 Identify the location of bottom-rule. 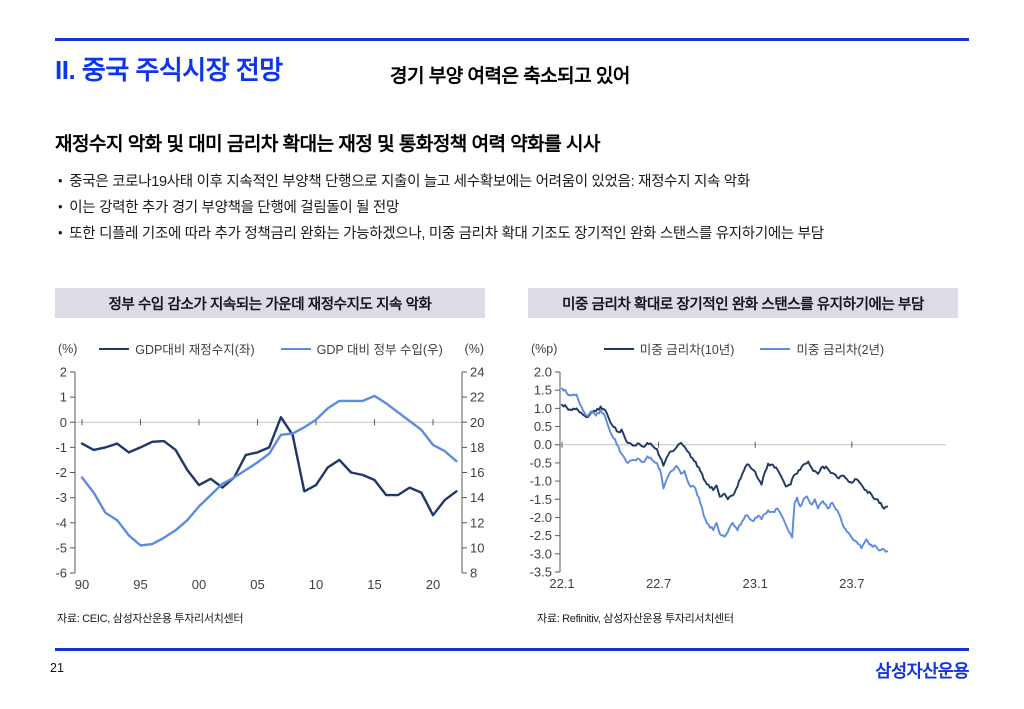
(512, 649).